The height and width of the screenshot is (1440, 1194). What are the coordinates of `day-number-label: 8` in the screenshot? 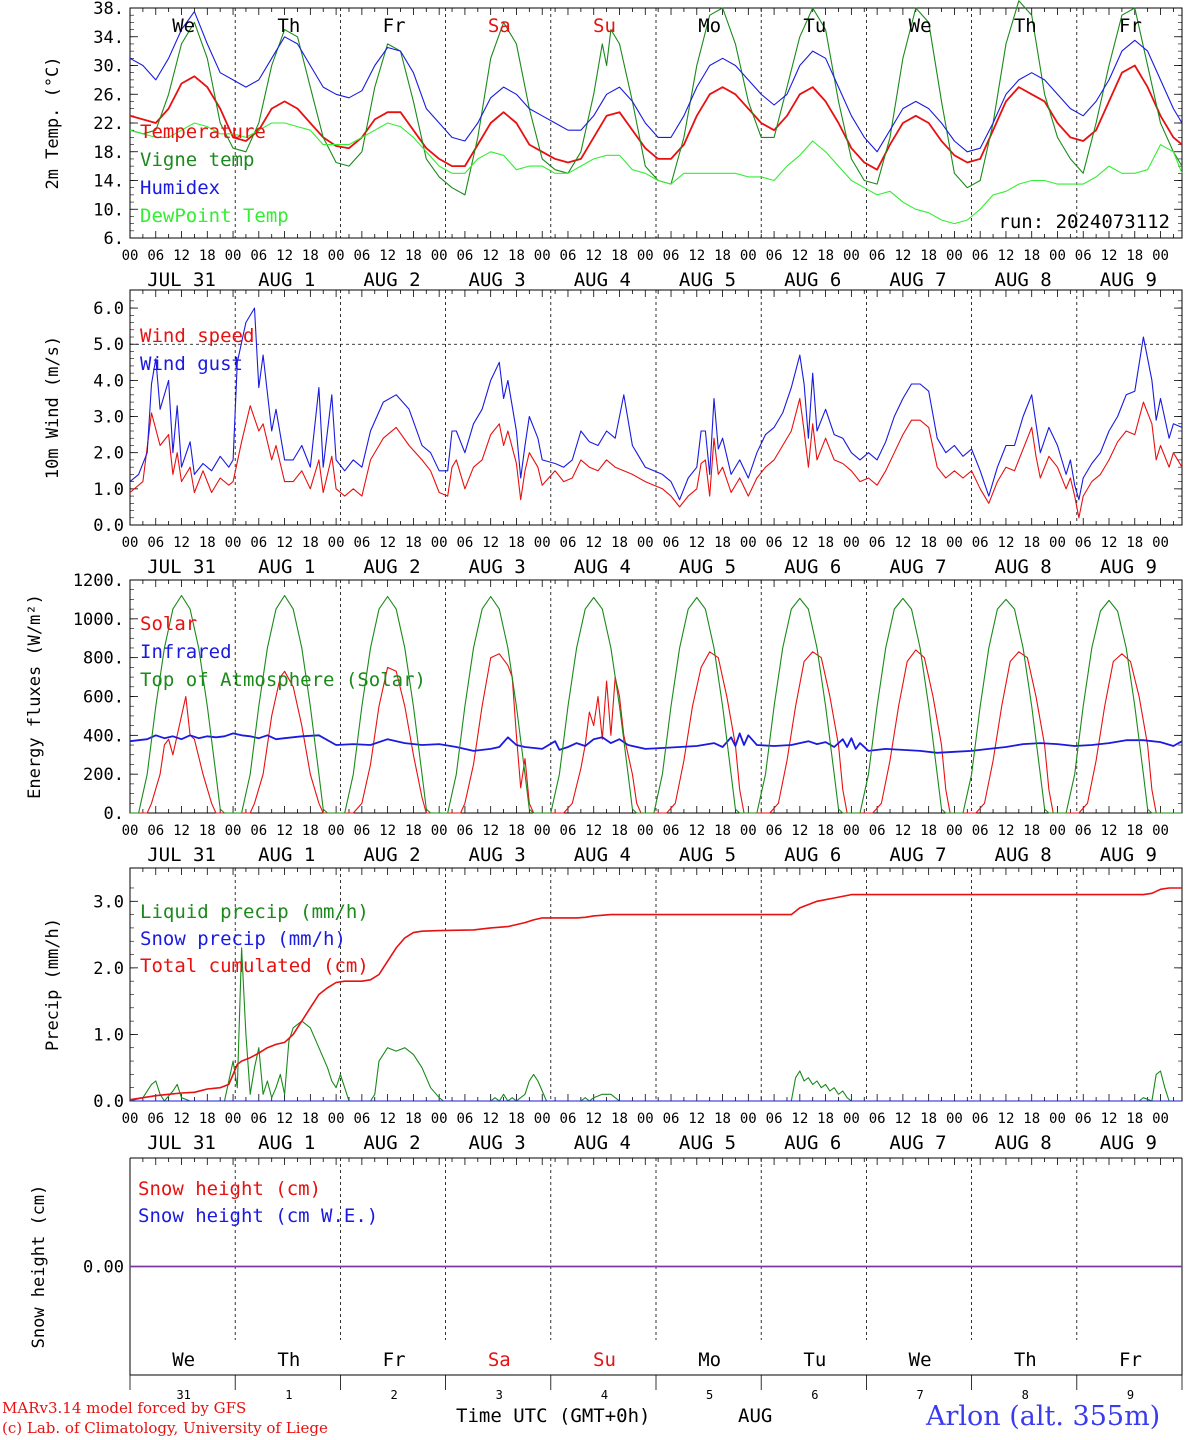 It's located at (1025, 1395).